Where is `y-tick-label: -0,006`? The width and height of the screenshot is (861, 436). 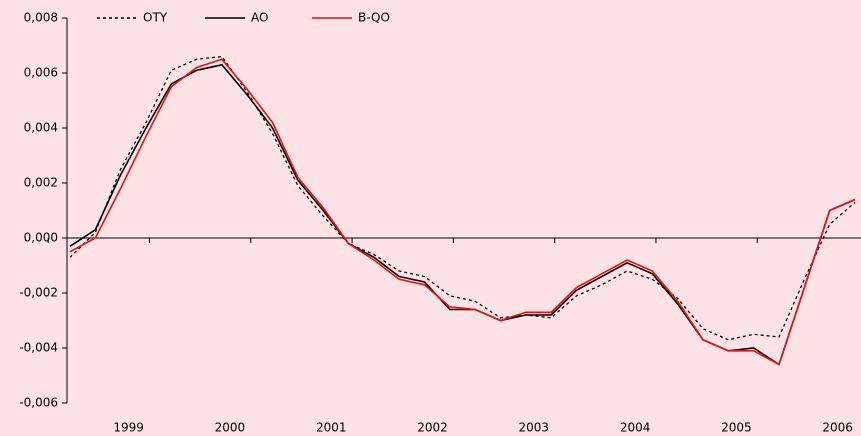
y-tick-label: -0,006 is located at coordinates (38, 403).